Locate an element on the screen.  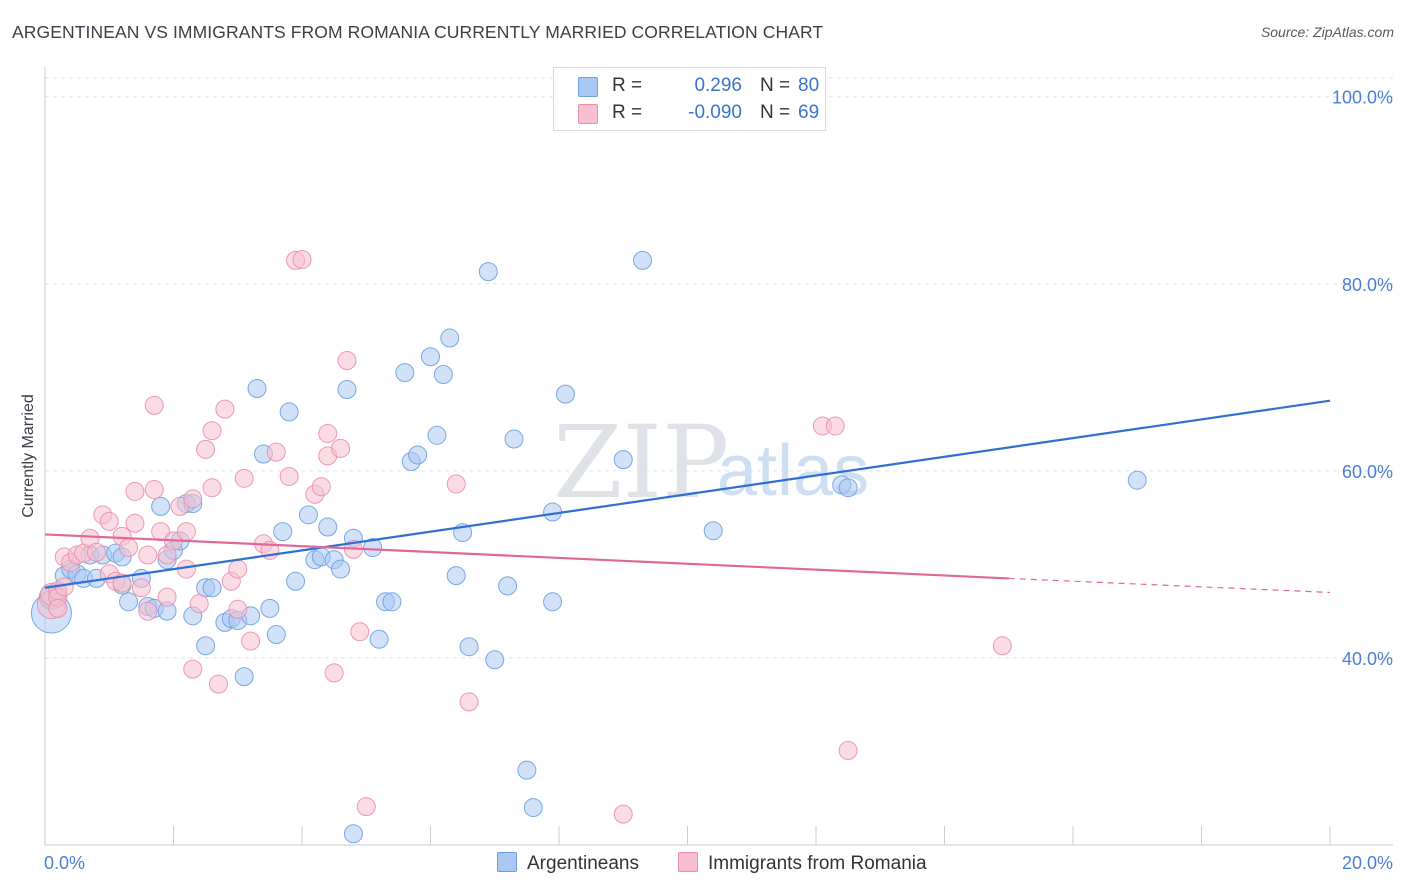
y-tick-label: 40.0% is located at coordinates (1367, 659).